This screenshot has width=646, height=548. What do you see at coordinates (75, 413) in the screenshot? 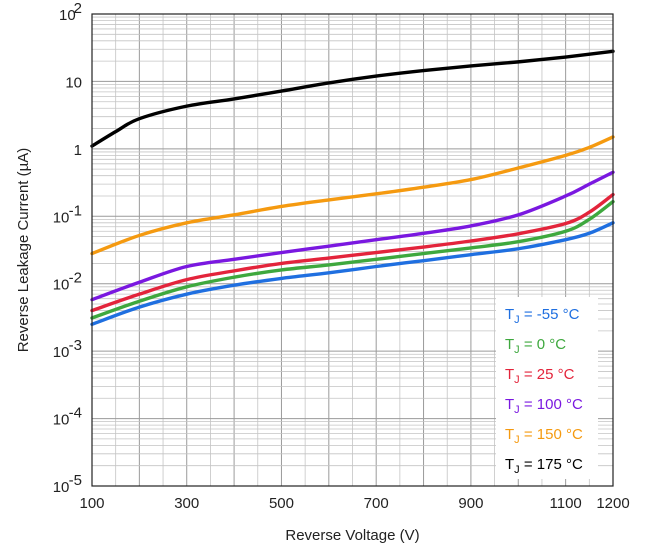
I see `y-tick-exponent: -4` at bounding box center [75, 413].